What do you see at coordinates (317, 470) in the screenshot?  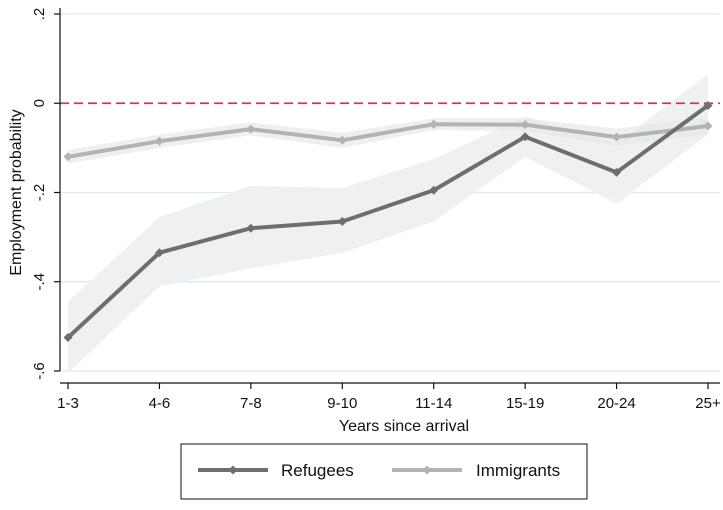 I see `legend-label-refugees: Refugees` at bounding box center [317, 470].